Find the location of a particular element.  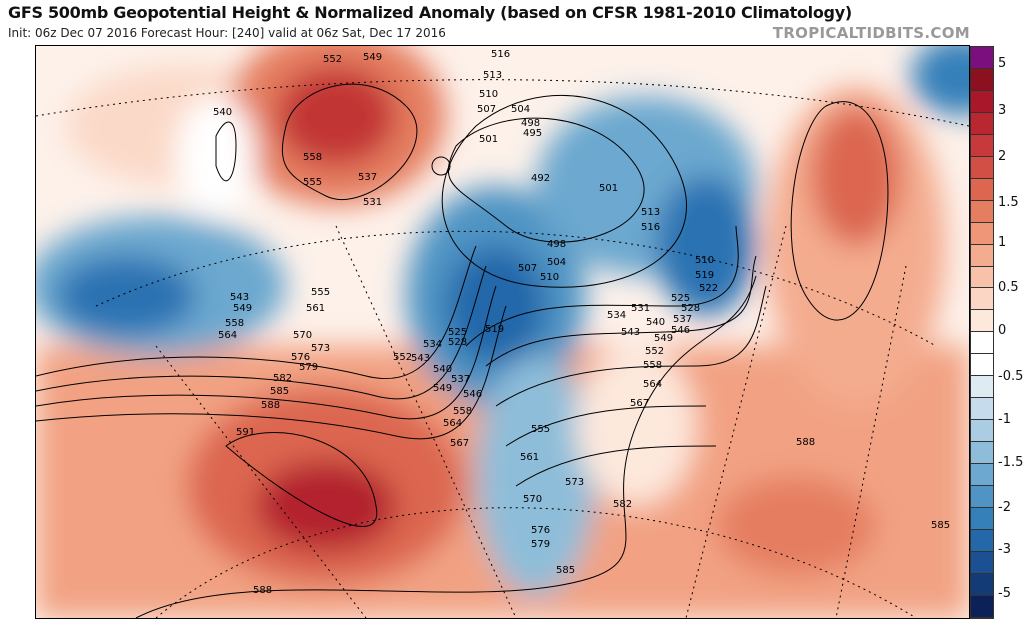

contour-label: 528 is located at coordinates (690, 308).